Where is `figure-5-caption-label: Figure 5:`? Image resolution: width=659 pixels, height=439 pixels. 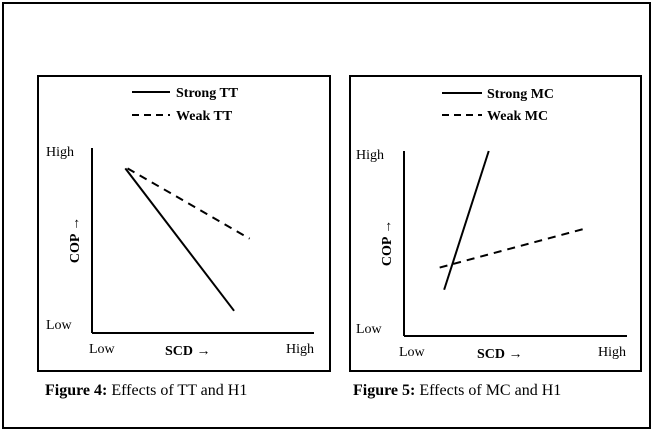
figure-5-caption-label: Figure 5: is located at coordinates (384, 390).